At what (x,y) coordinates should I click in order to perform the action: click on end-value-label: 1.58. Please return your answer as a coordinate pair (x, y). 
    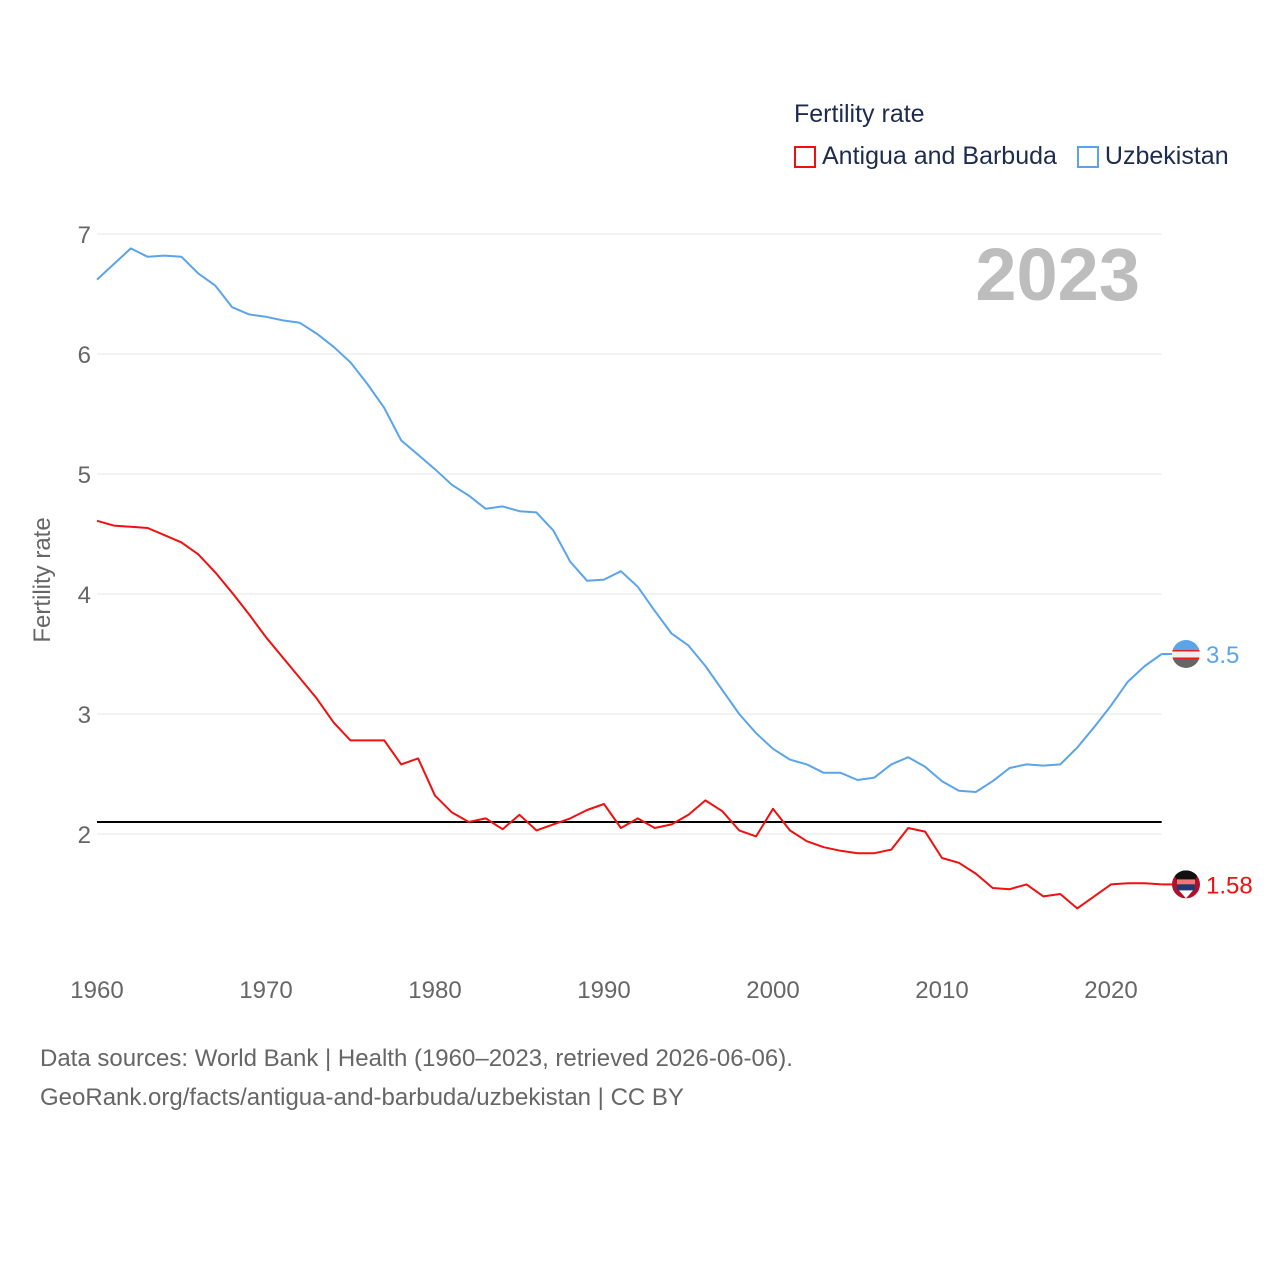
    Looking at the image, I should click on (1229, 885).